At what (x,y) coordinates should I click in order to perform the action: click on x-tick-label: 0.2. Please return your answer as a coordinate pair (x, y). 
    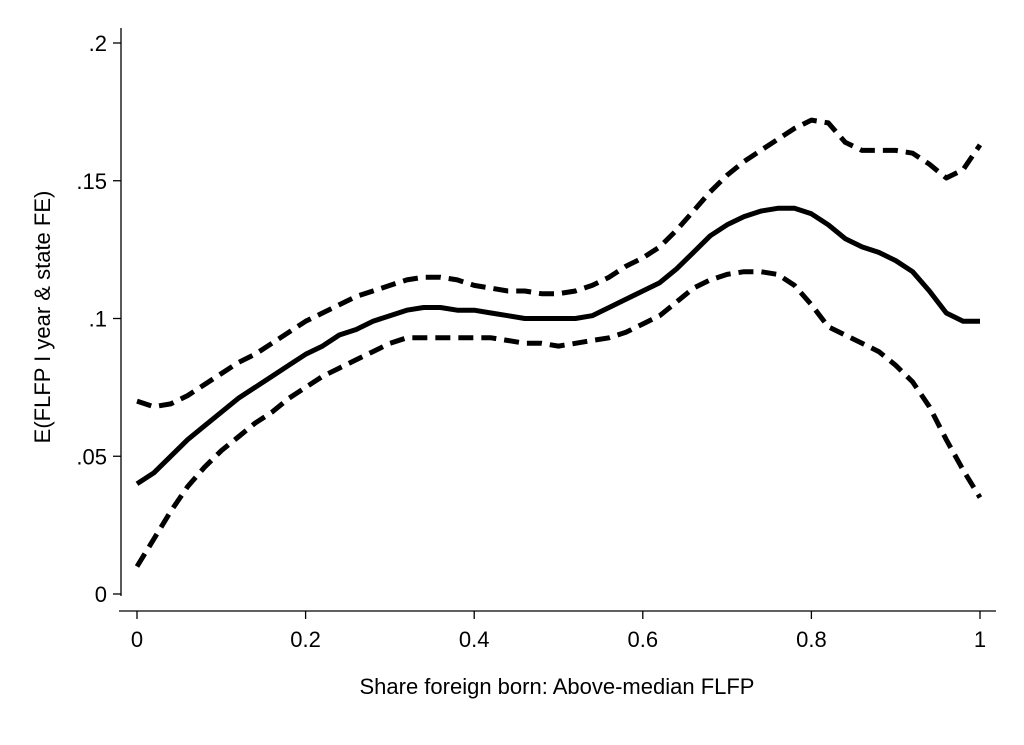
    Looking at the image, I should click on (305, 639).